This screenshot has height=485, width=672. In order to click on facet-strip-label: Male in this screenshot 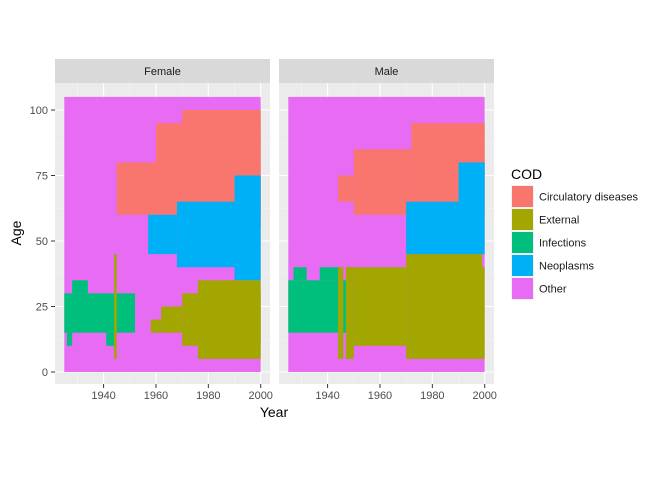, I will do `click(387, 72)`.